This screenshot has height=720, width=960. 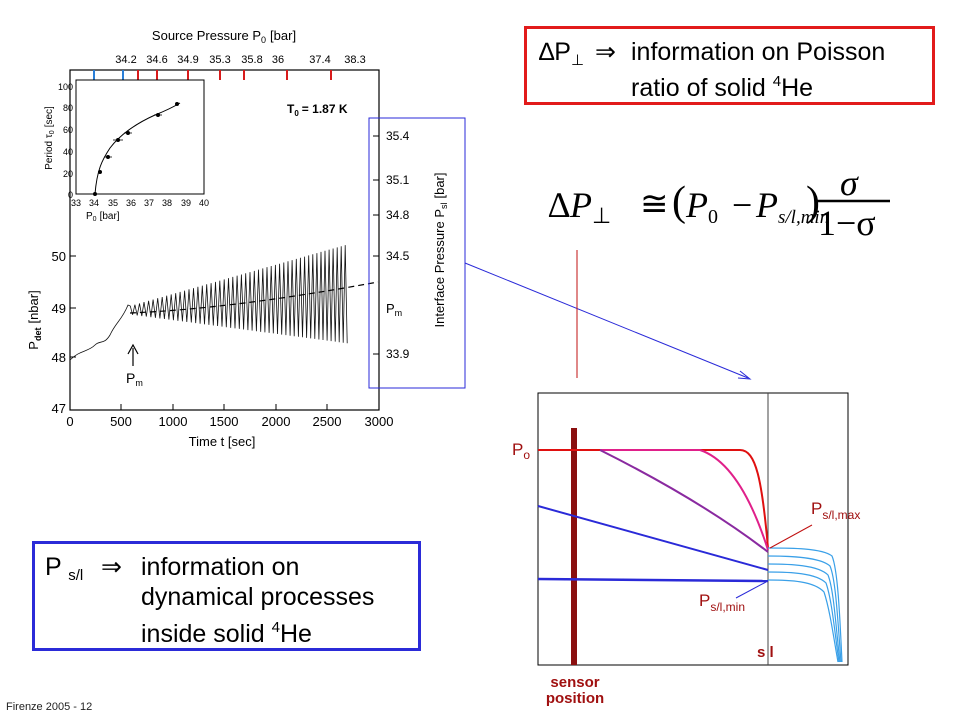 What do you see at coordinates (327, 421) in the screenshot?
I see `x-tick-label: 2500` at bounding box center [327, 421].